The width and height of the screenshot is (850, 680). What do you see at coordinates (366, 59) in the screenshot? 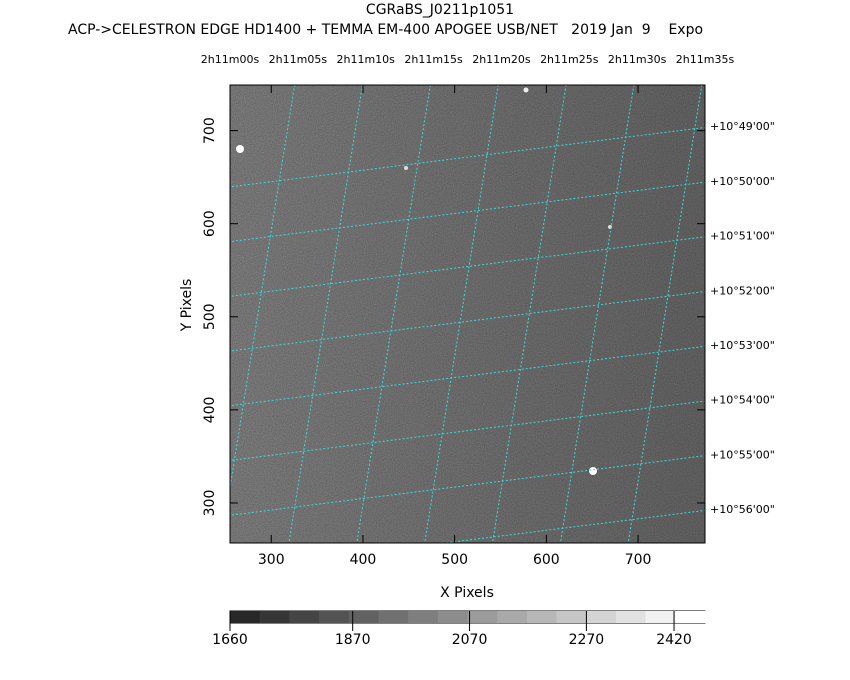
I see `ra-tick-label: 2h11m10s` at bounding box center [366, 59].